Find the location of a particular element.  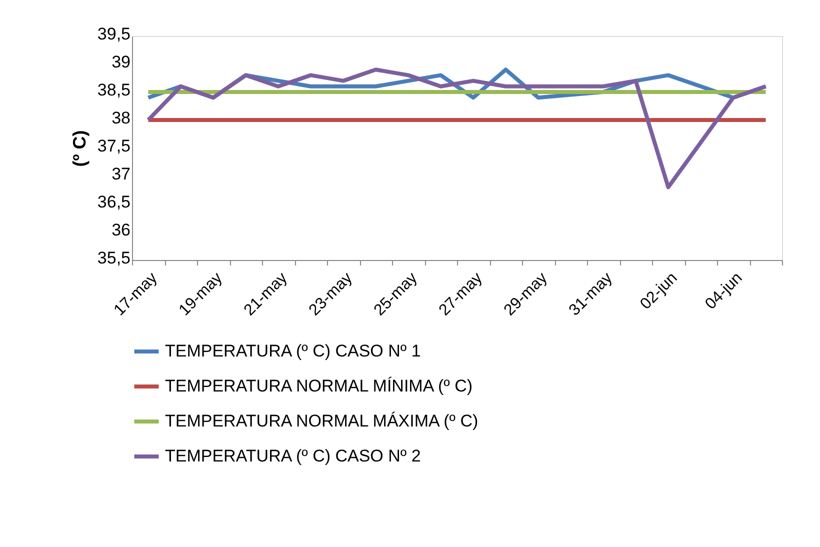

y-tick-label: 36,5 is located at coordinates (113, 202).